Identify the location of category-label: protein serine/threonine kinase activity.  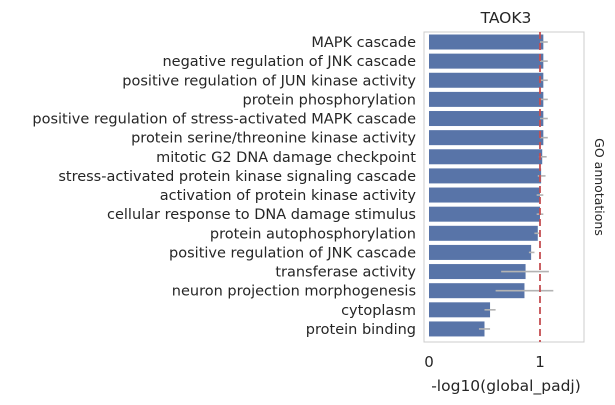
(273, 139).